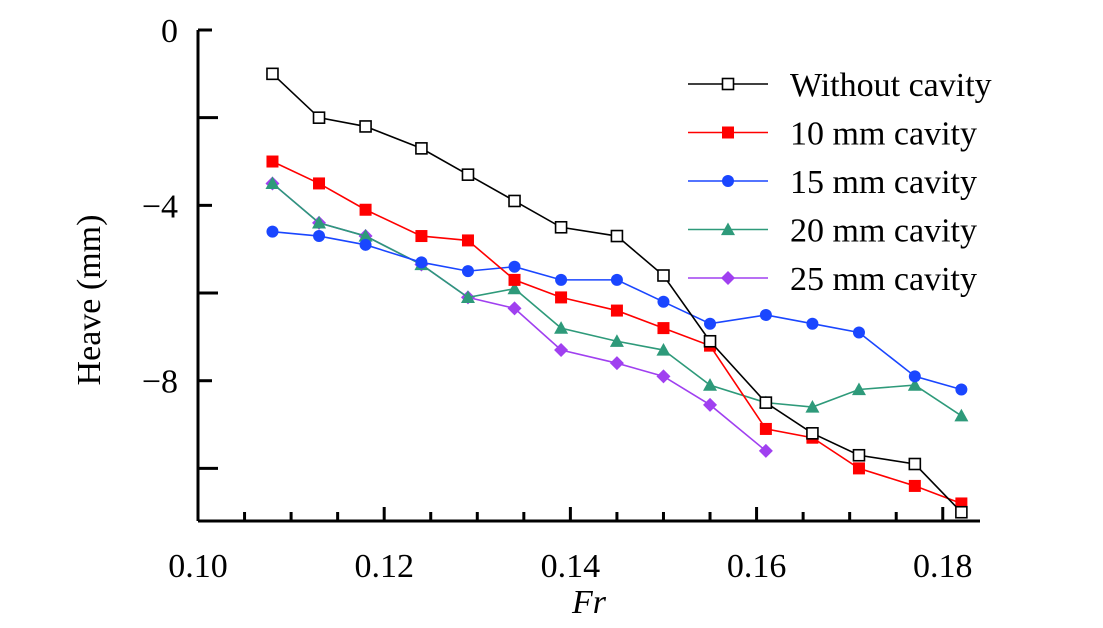  What do you see at coordinates (169, 31) in the screenshot?
I see `y-tick-label: 0` at bounding box center [169, 31].